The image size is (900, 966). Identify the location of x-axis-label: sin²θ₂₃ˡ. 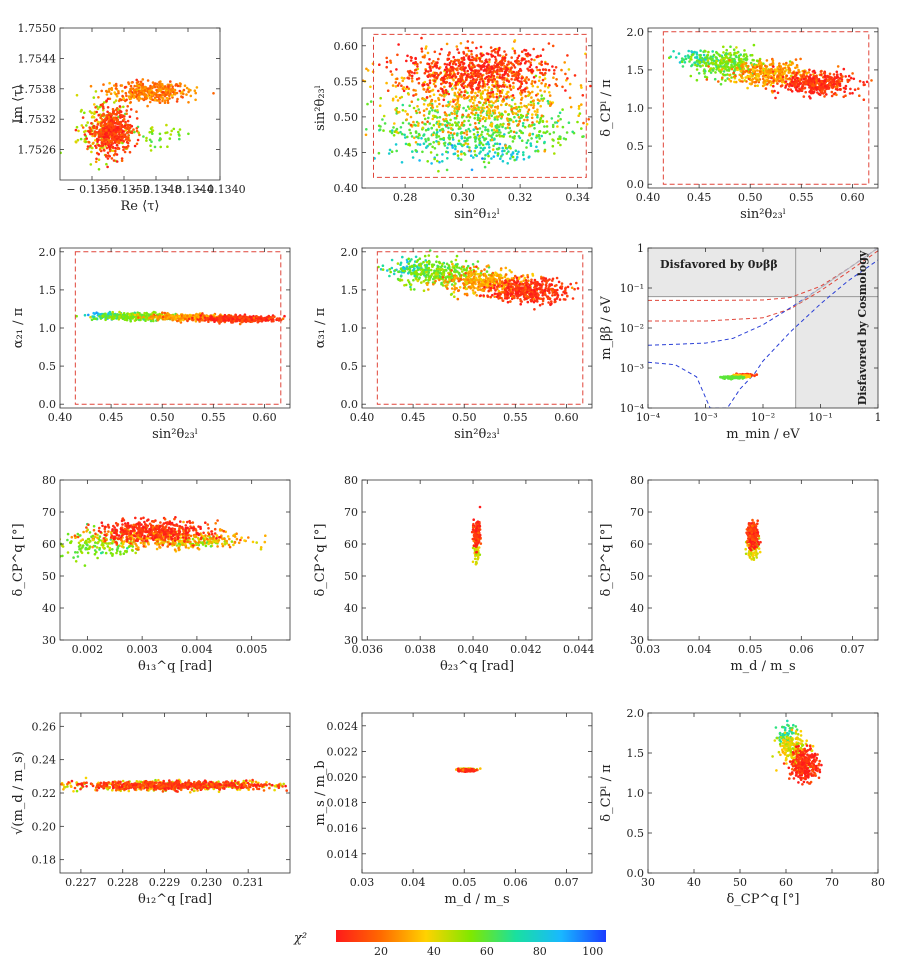
(763, 214).